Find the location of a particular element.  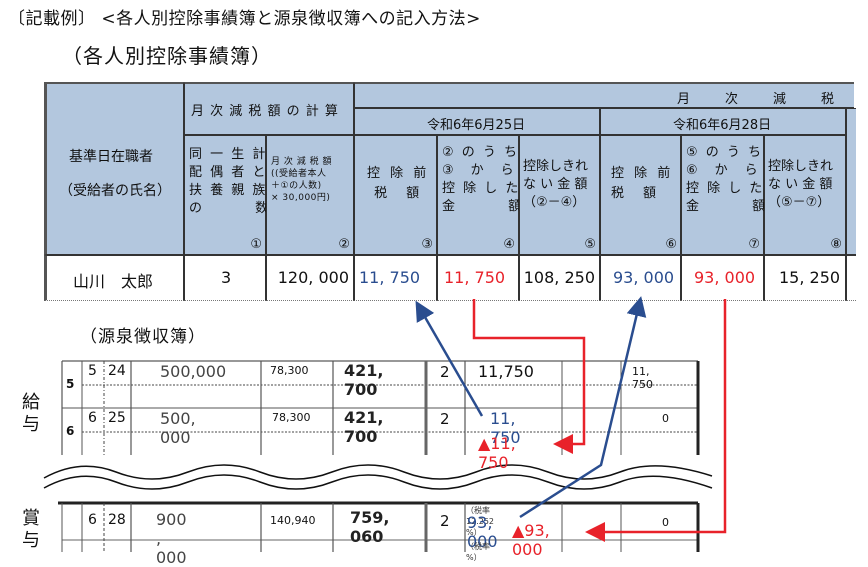

col5-line: 控除しきれ is located at coordinates (556, 166).